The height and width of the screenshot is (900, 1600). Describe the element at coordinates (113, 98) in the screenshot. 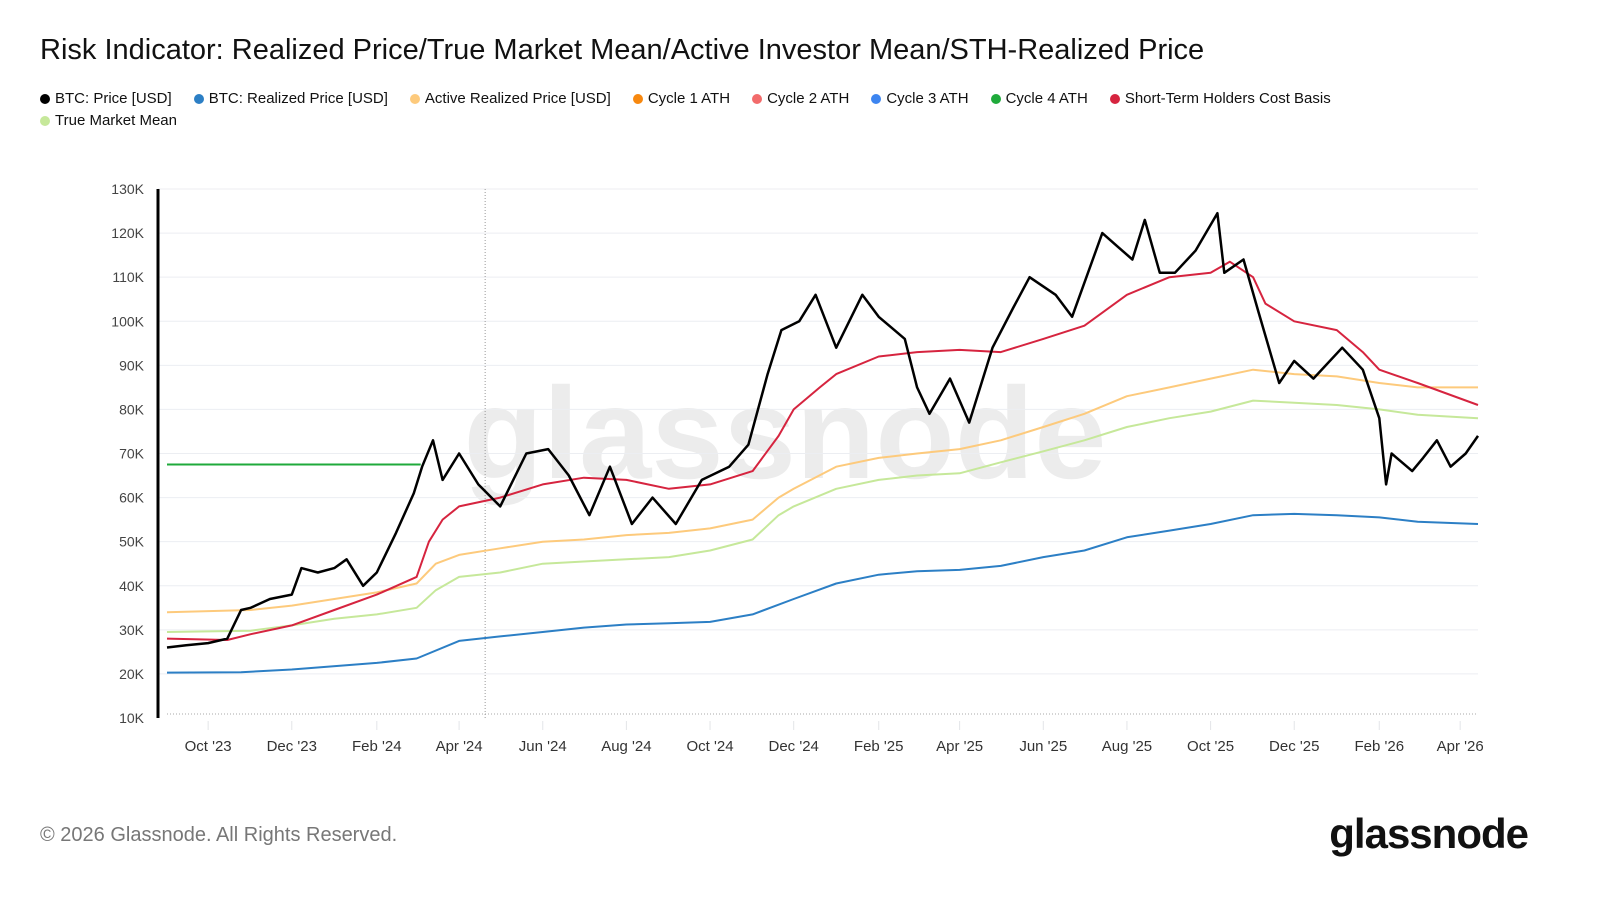

I see `legend-label: BTC: Price [USD]` at that location.